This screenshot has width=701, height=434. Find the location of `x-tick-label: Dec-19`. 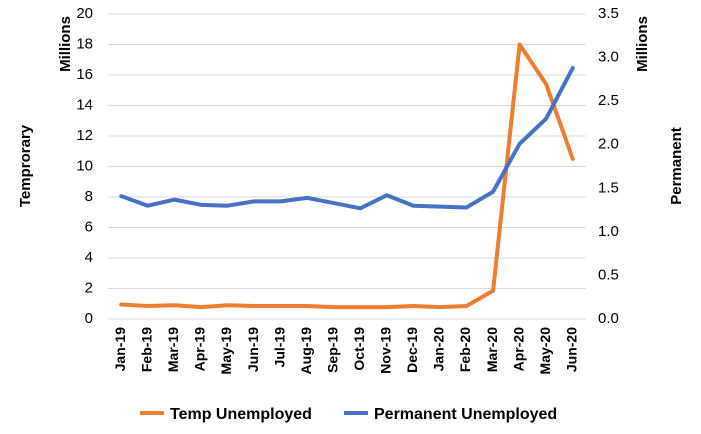

x-tick-label: Dec-19 is located at coordinates (412, 350).